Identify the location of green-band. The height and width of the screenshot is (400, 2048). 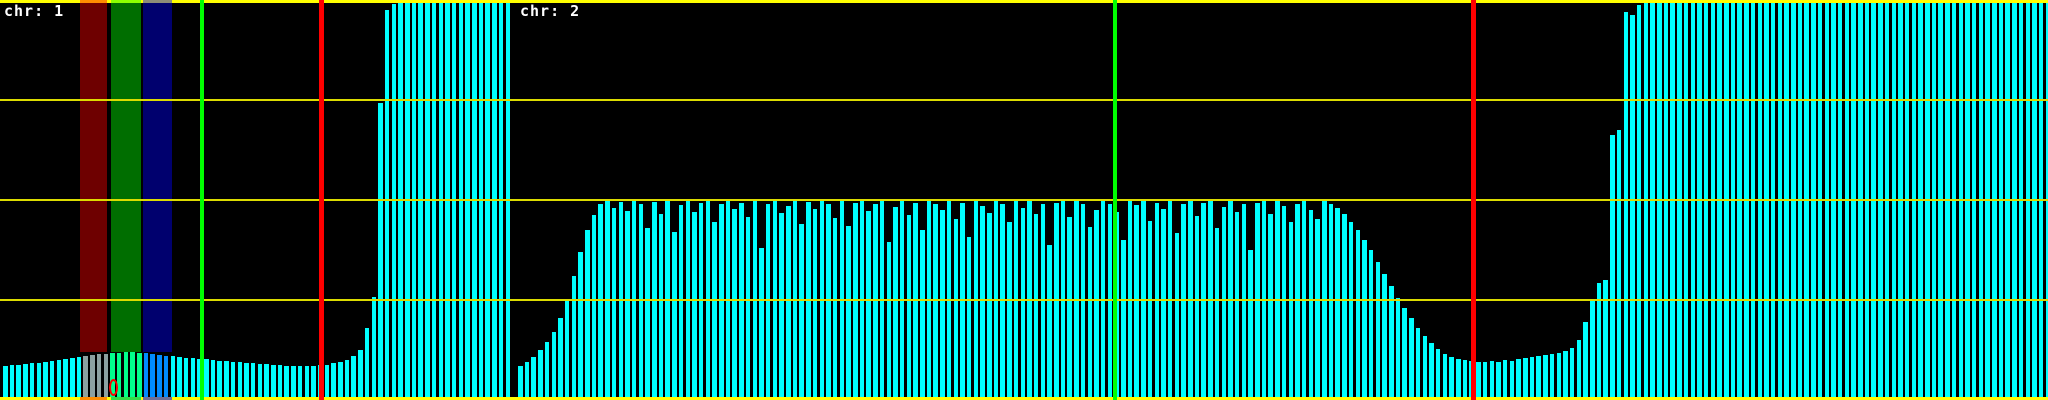
(126, 177).